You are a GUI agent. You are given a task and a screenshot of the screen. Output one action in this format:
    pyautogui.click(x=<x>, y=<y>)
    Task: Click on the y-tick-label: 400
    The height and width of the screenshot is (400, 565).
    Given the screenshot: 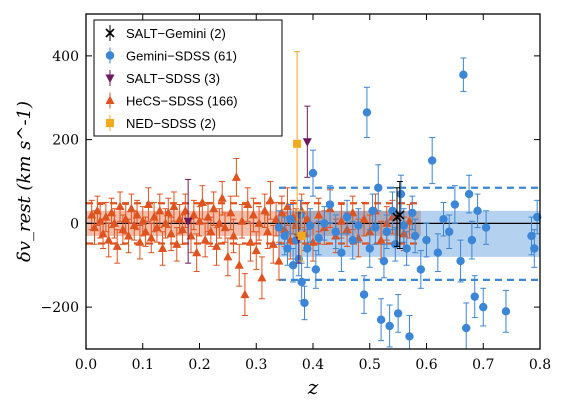 What is the action you would take?
    pyautogui.click(x=65, y=57)
    